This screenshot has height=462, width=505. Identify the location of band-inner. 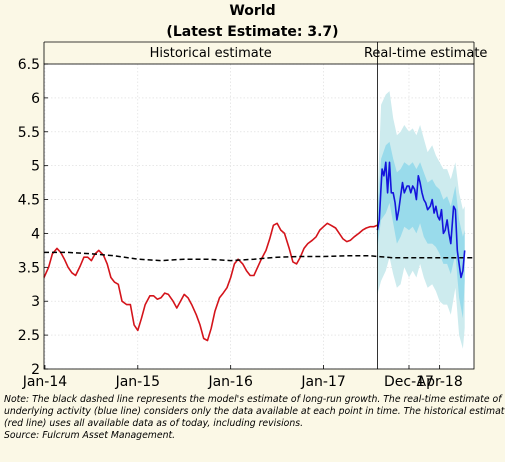
(421, 230).